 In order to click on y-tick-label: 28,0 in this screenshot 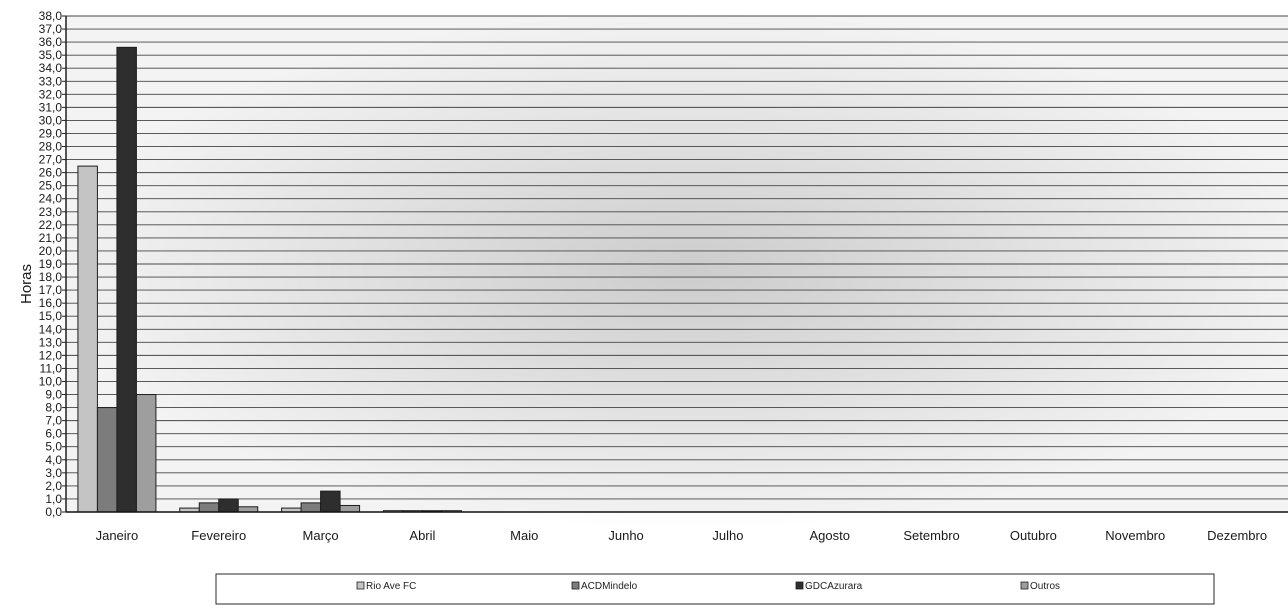, I will do `click(51, 147)`.